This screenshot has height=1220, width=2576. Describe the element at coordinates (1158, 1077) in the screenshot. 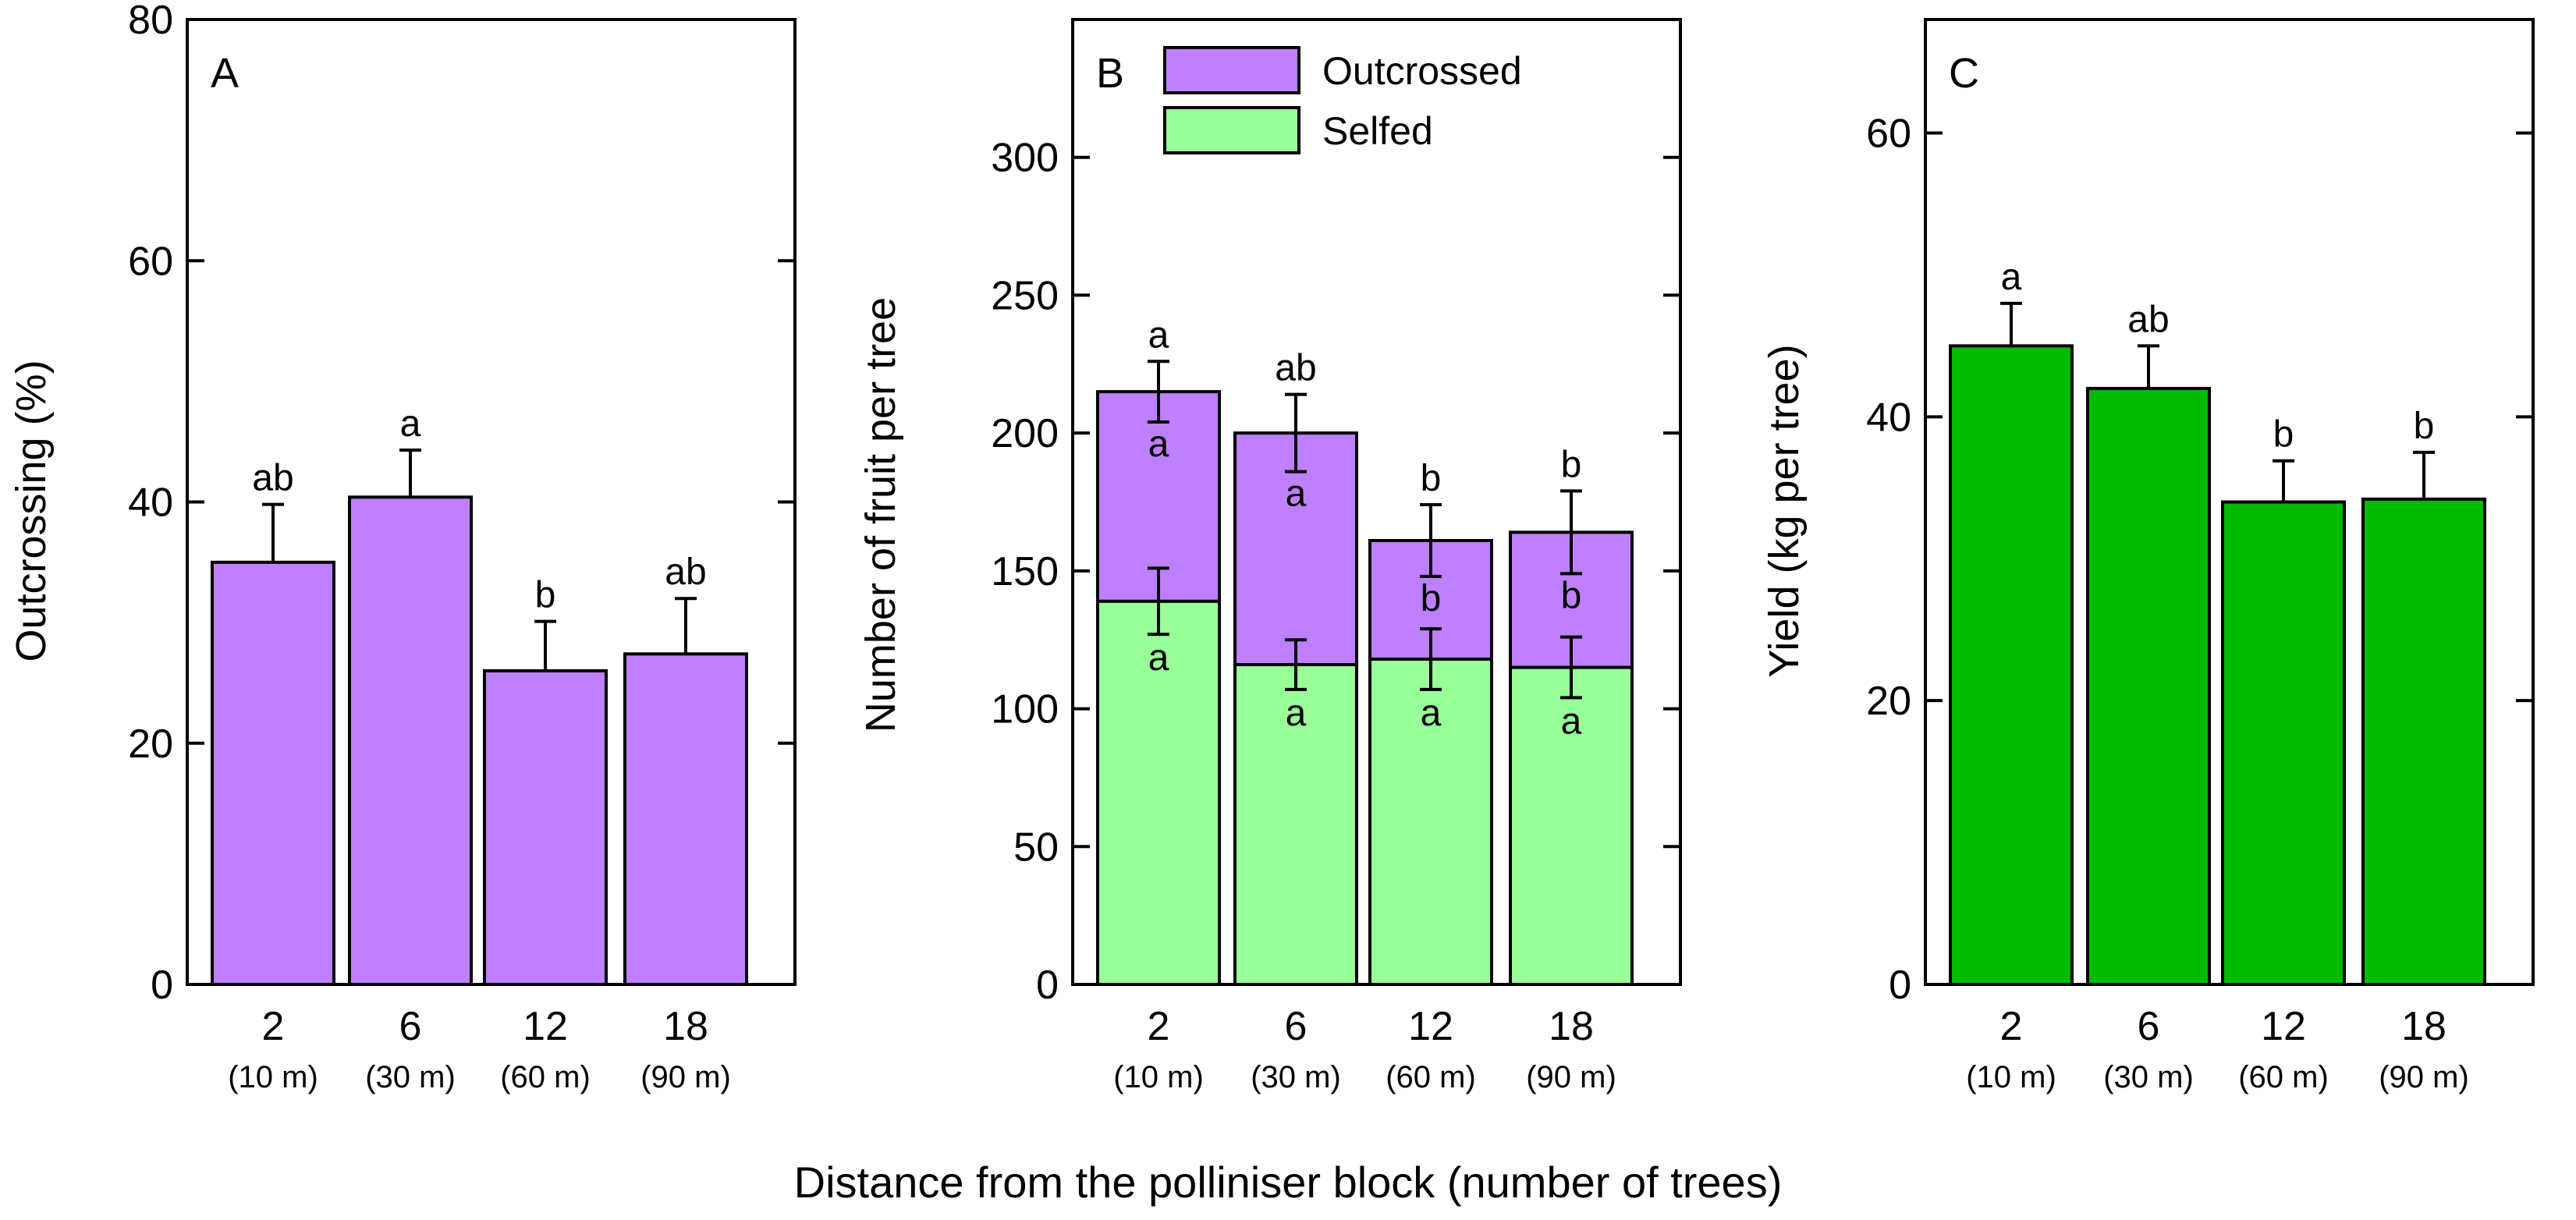

I see `panel-b-xtick-sublabel: (10 m)` at that location.